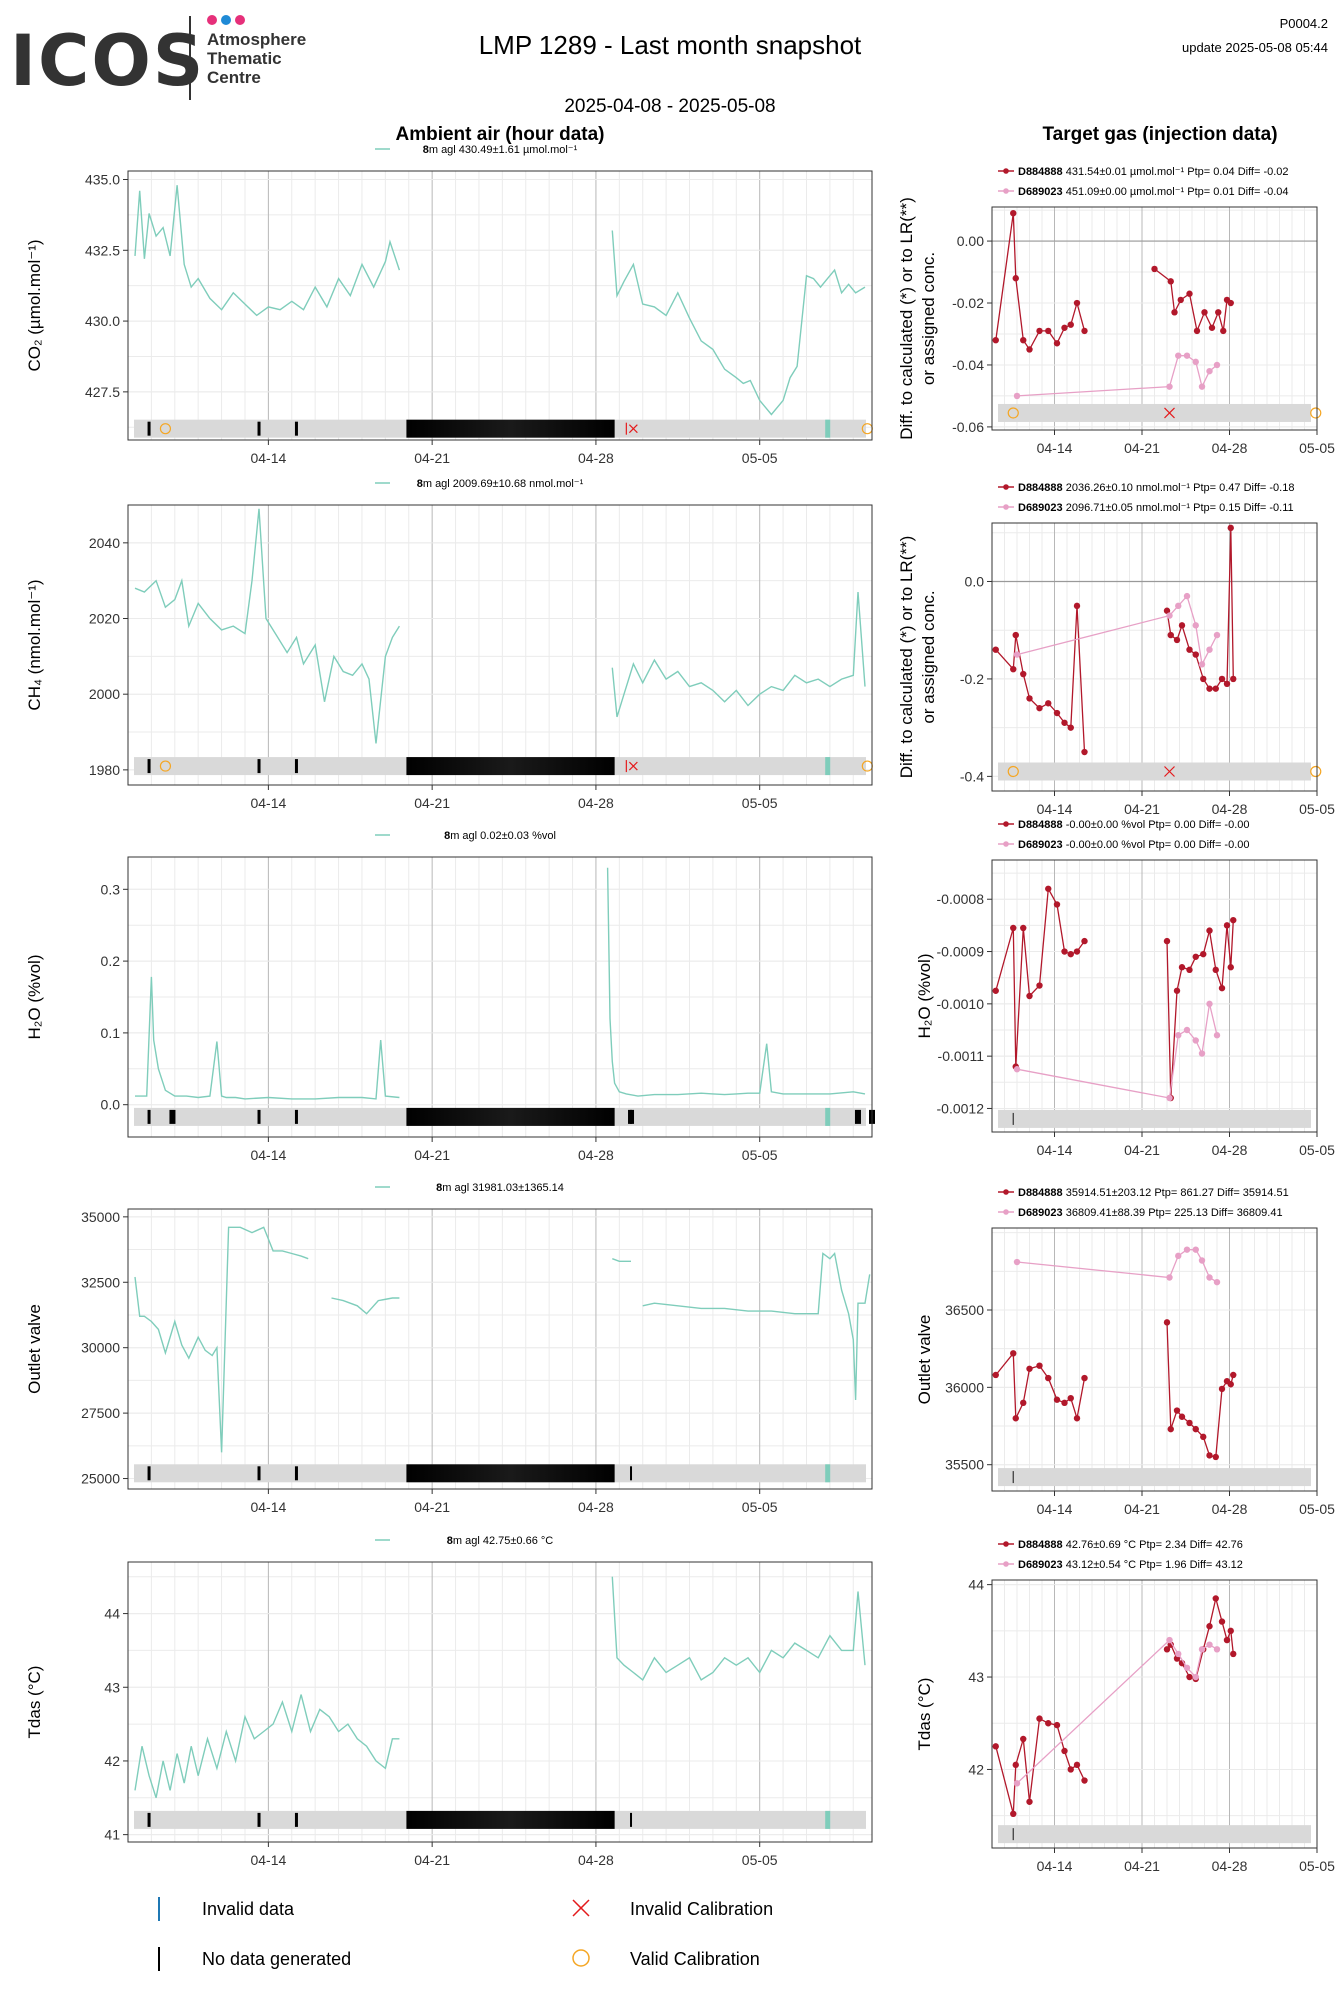  I want to click on y-tick-label: 27500, so click(100, 1413).